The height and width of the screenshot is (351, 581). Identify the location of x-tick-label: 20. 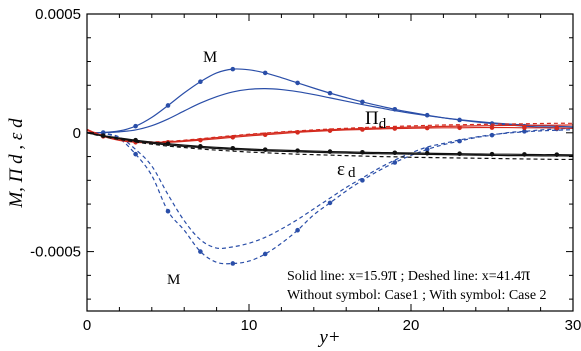
(411, 325).